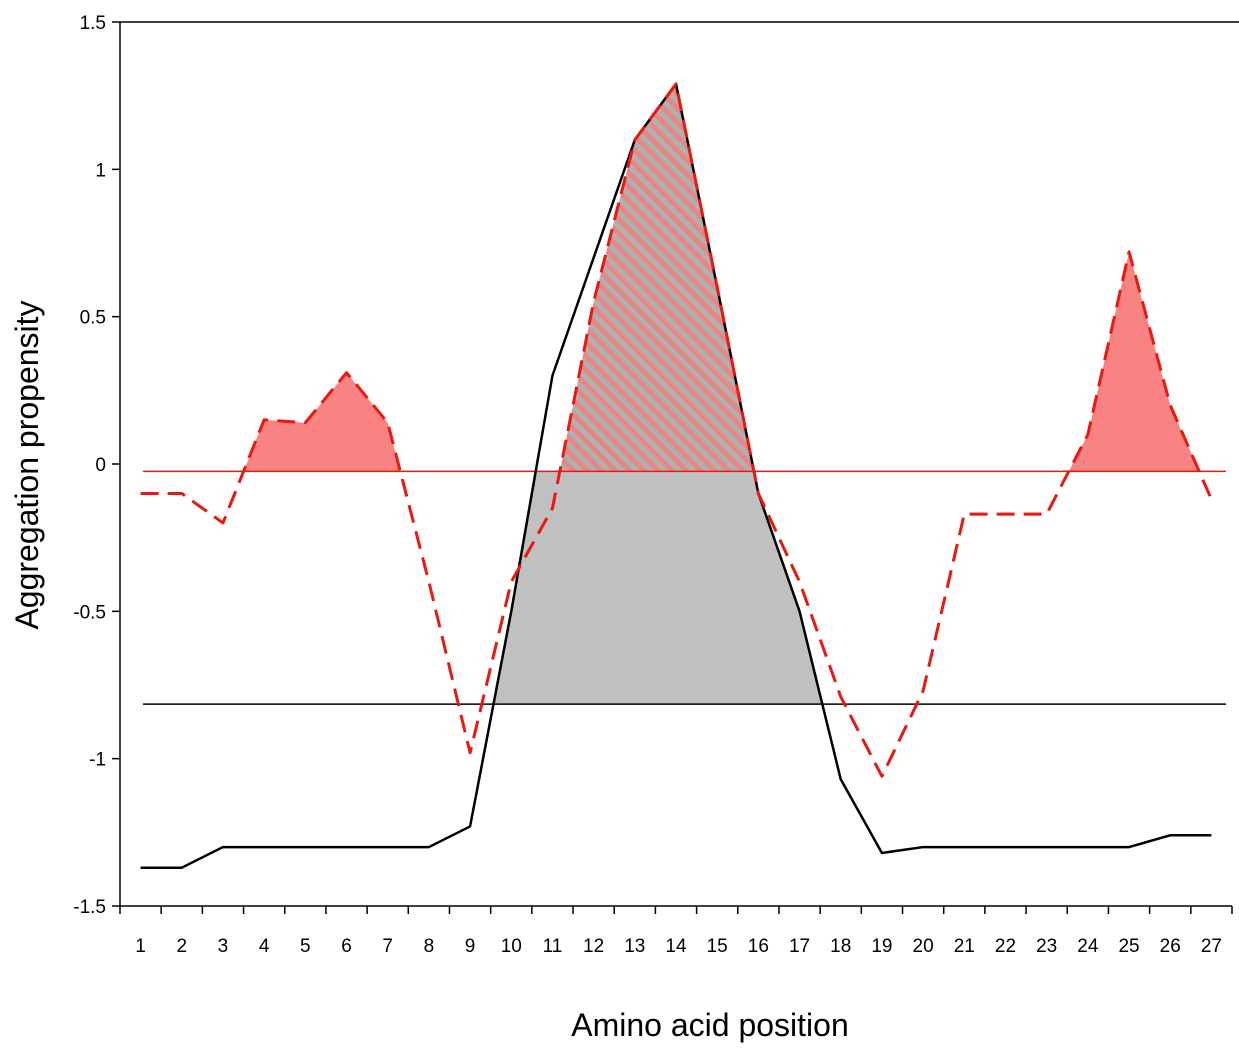  What do you see at coordinates (93, 23) in the screenshot?
I see `y-tick-label: 1.5` at bounding box center [93, 23].